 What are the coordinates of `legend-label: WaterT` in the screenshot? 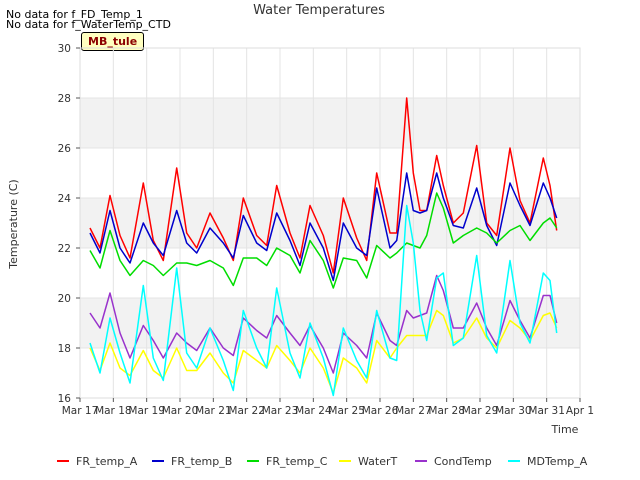 It's located at (378, 461).